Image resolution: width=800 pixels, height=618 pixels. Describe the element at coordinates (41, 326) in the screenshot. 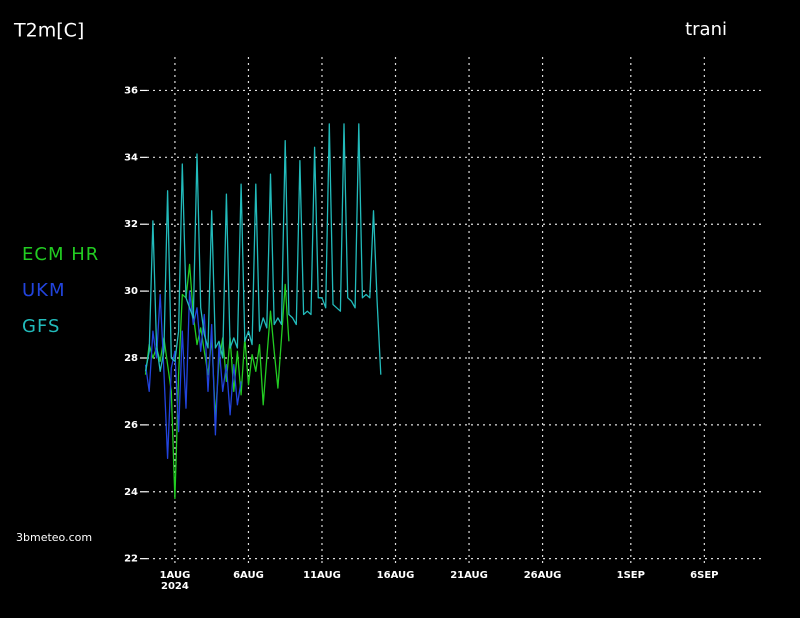

I see `legend-entry: GFS` at that location.